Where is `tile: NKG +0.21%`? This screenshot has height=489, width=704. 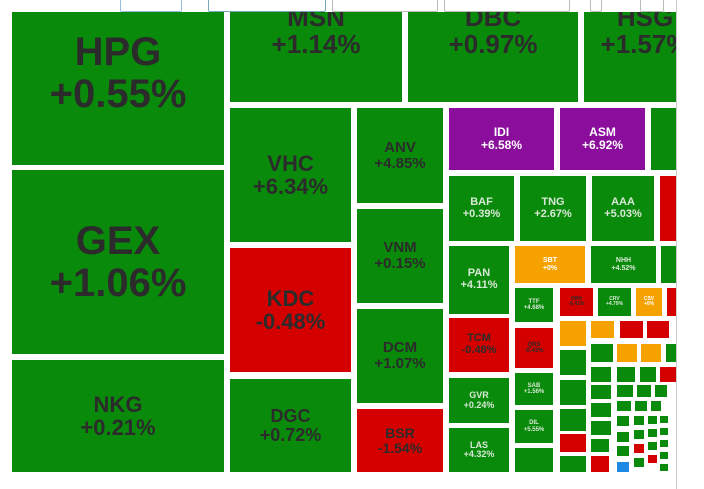 tile: NKG +0.21% is located at coordinates (118, 416).